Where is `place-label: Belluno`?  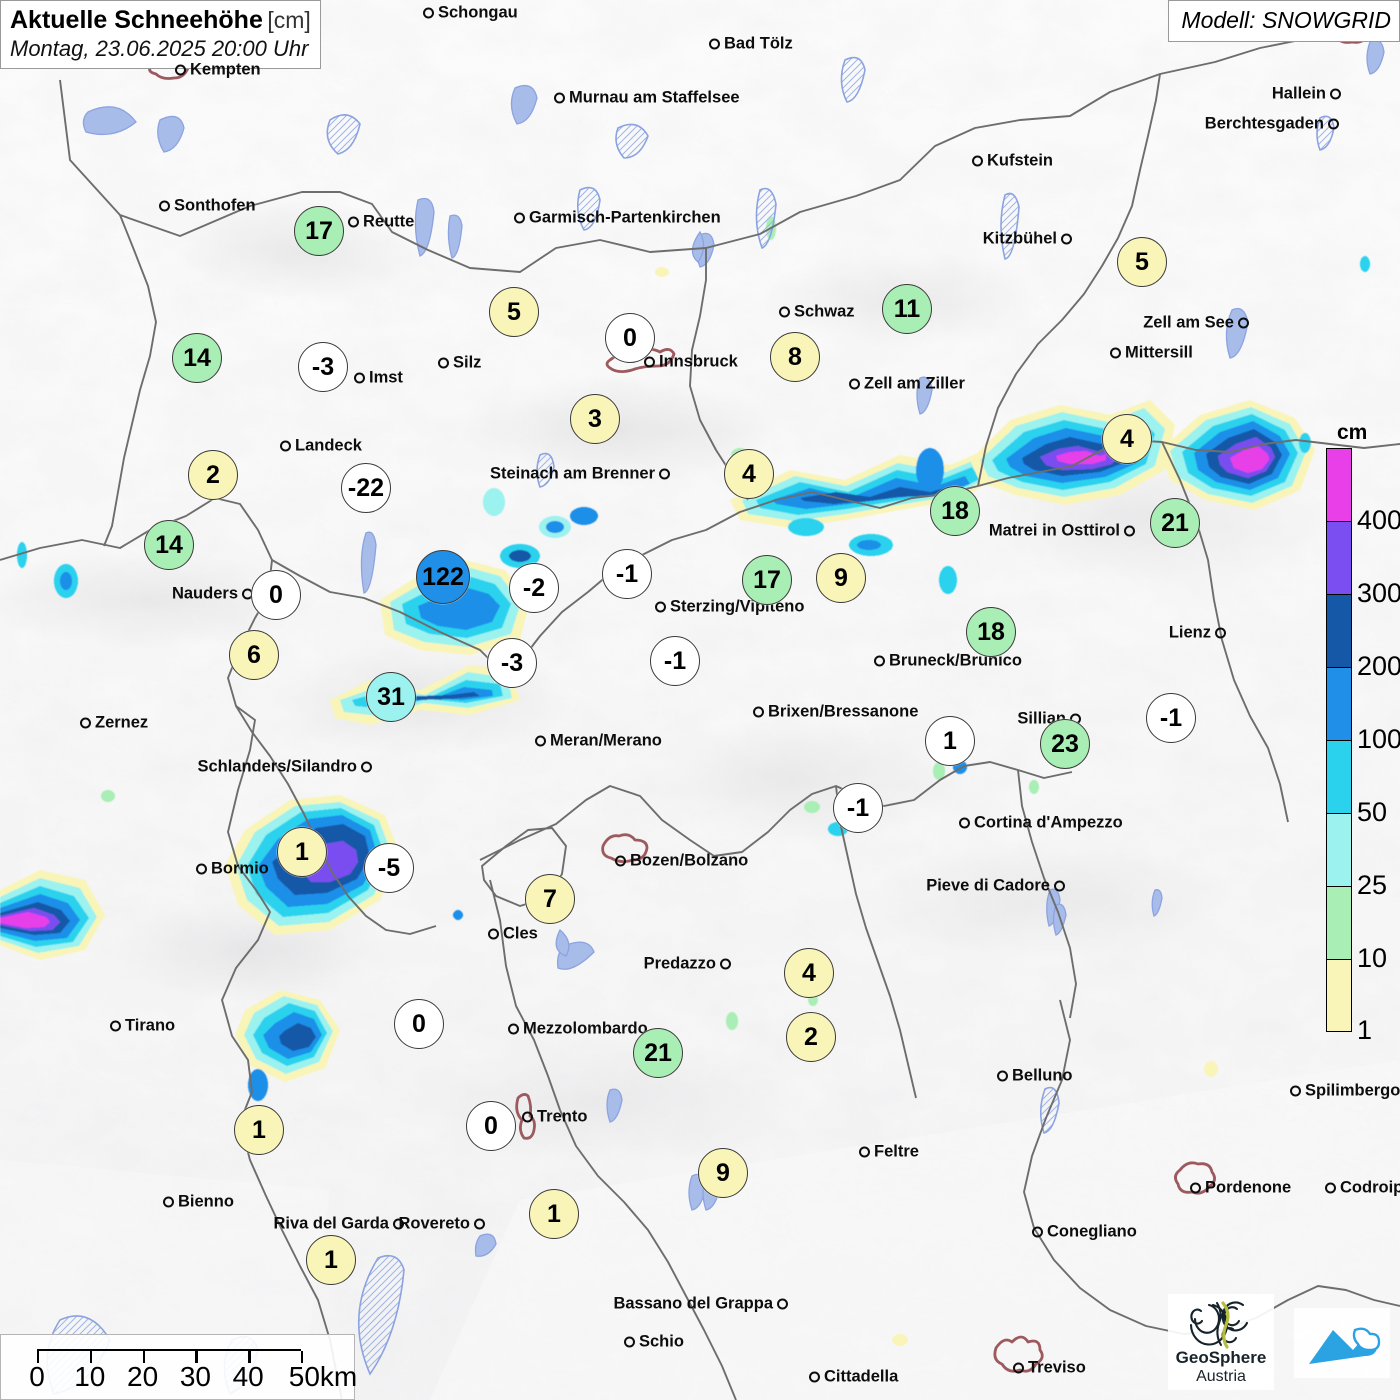
place-label: Belluno is located at coordinates (1035, 1076).